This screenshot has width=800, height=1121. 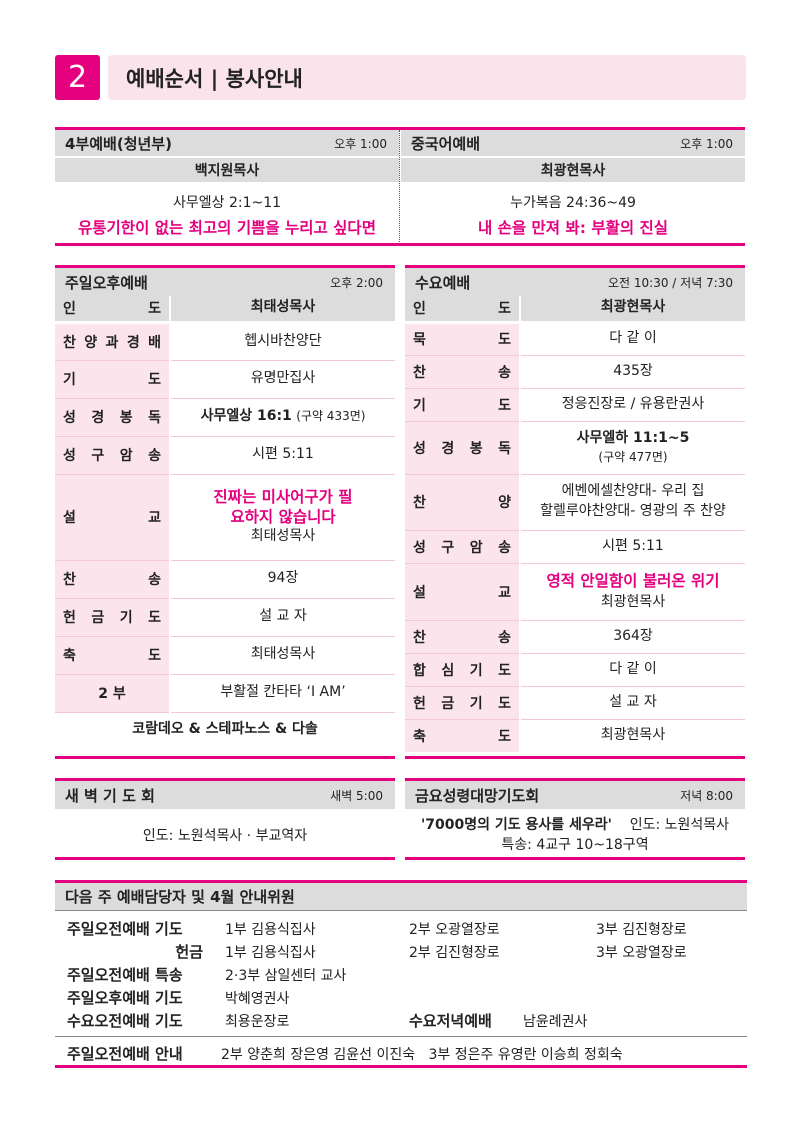 What do you see at coordinates (633, 511) in the screenshot?
I see `row-value: 할렐루야찬양대- 영광의 주 찬양` at bounding box center [633, 511].